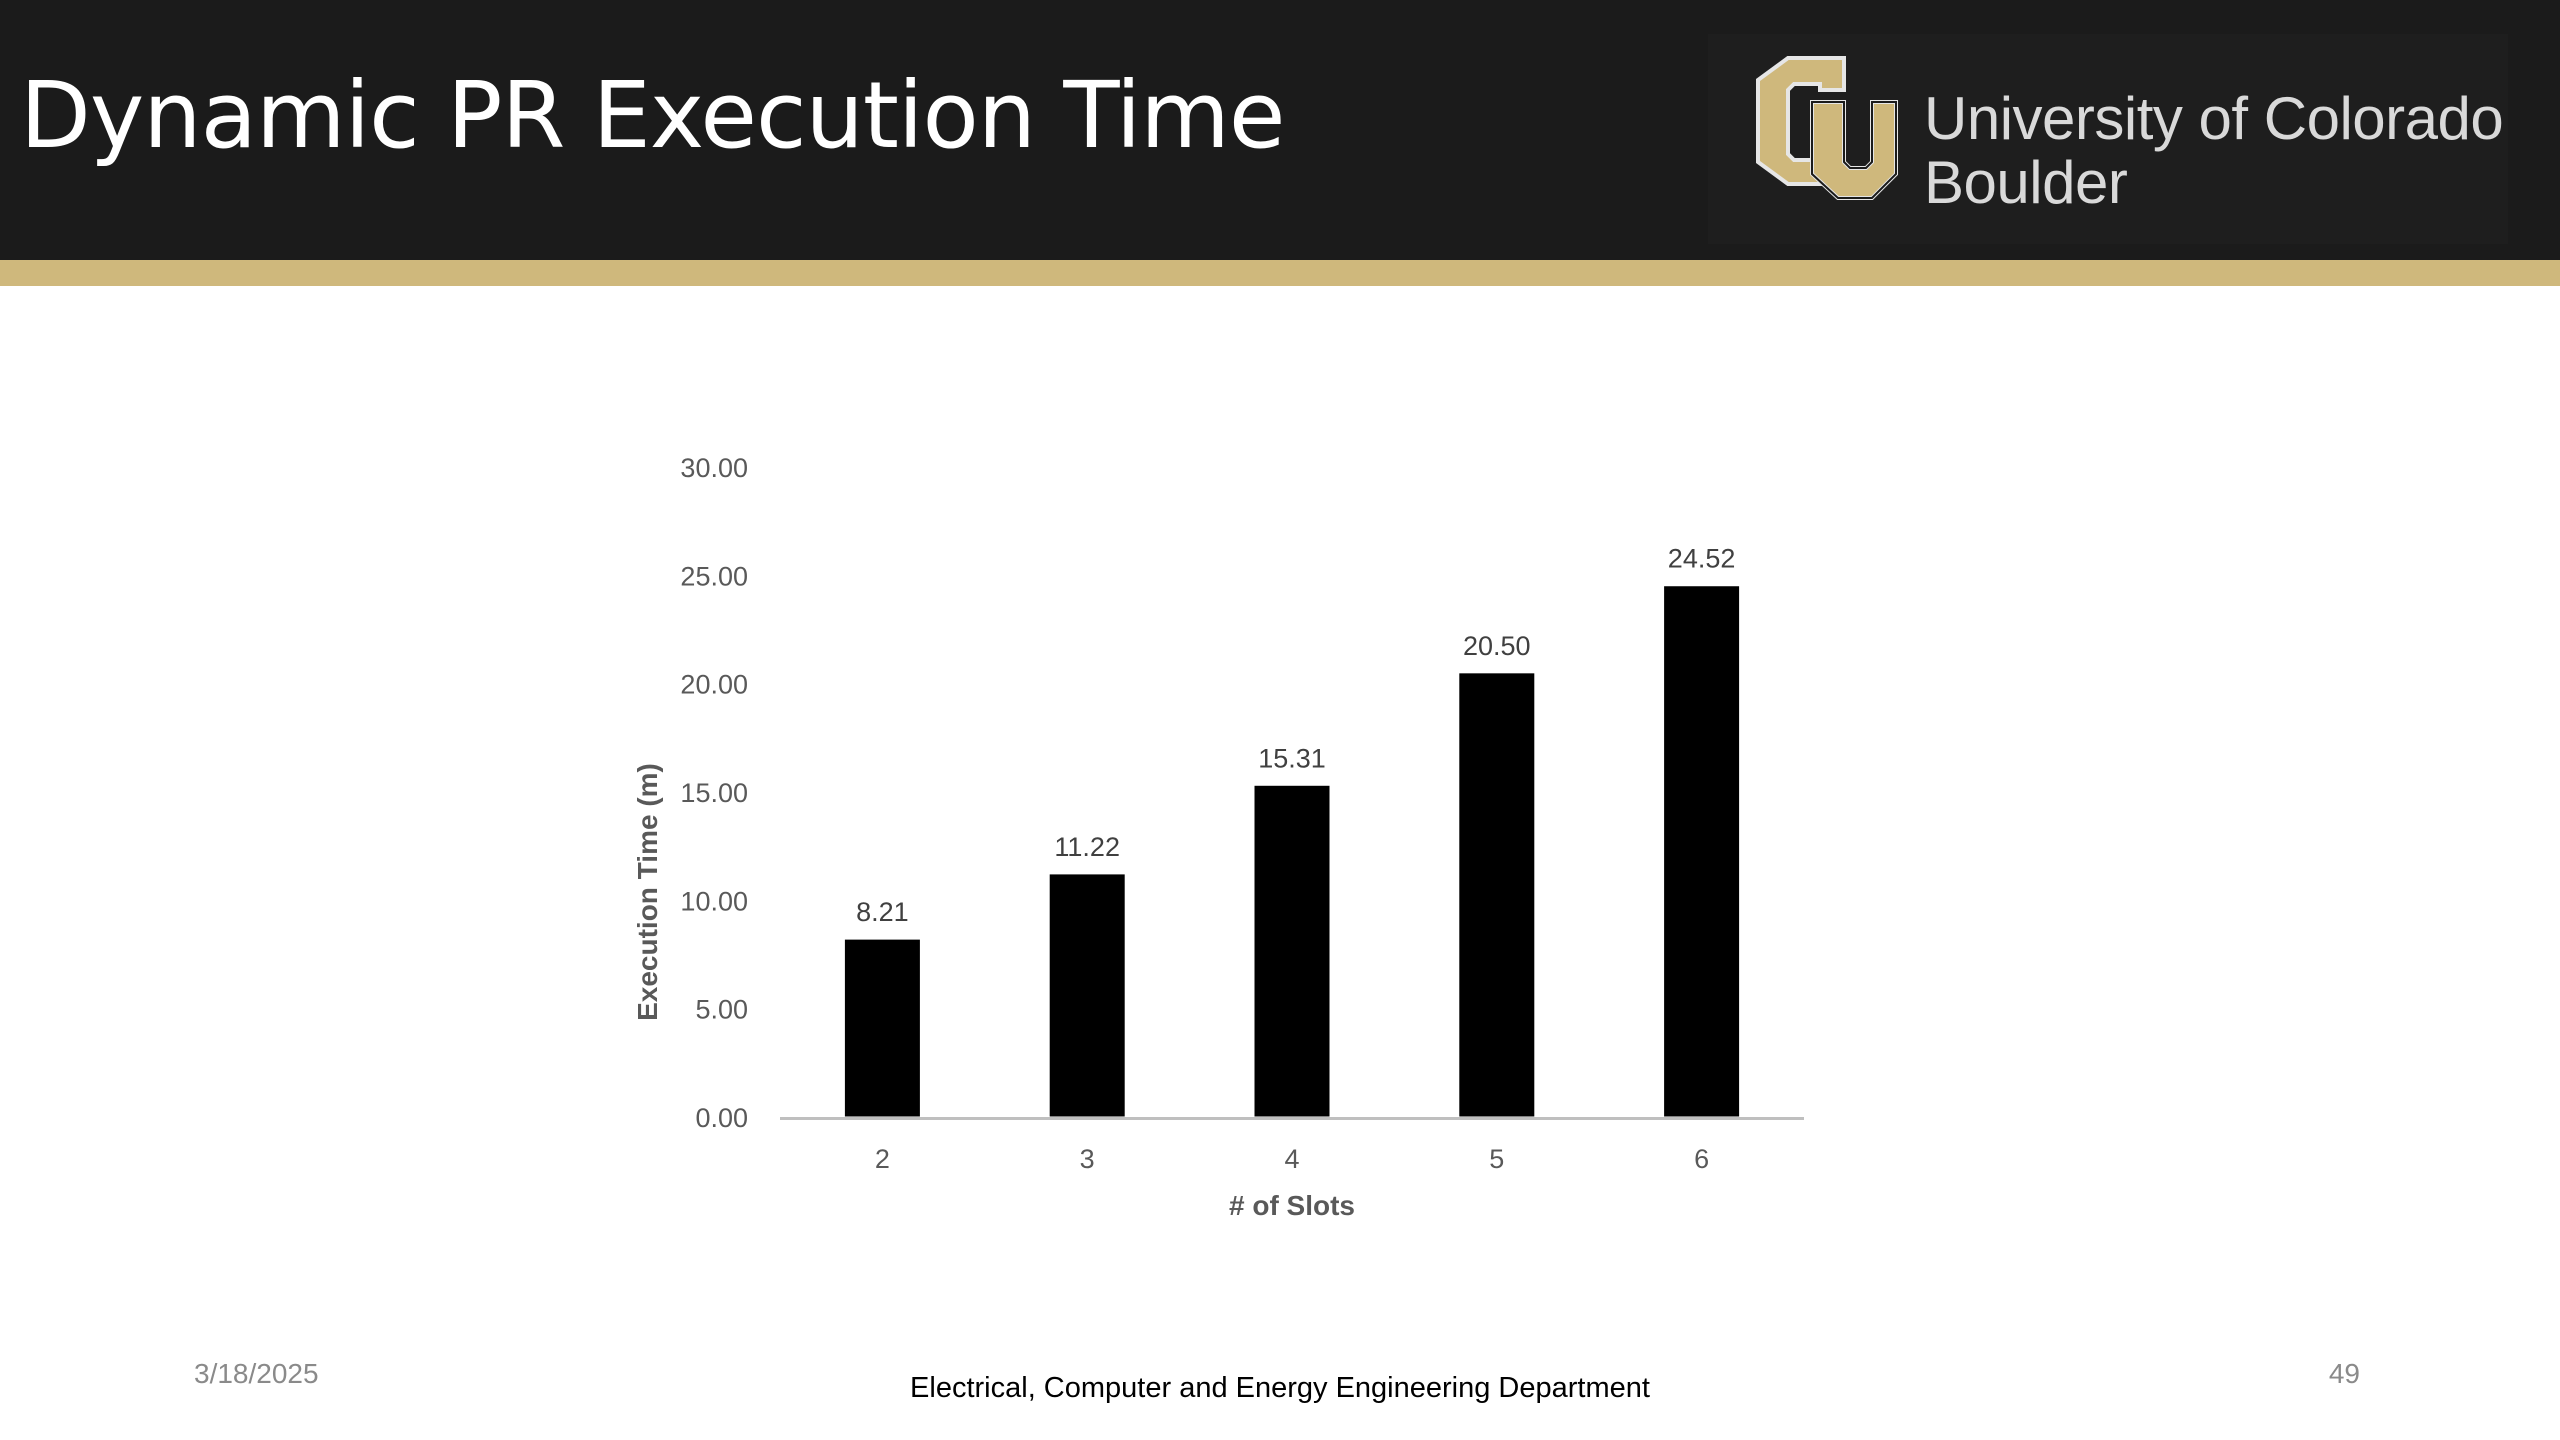  What do you see at coordinates (714, 685) in the screenshot?
I see `y-tick-label: 20.00` at bounding box center [714, 685].